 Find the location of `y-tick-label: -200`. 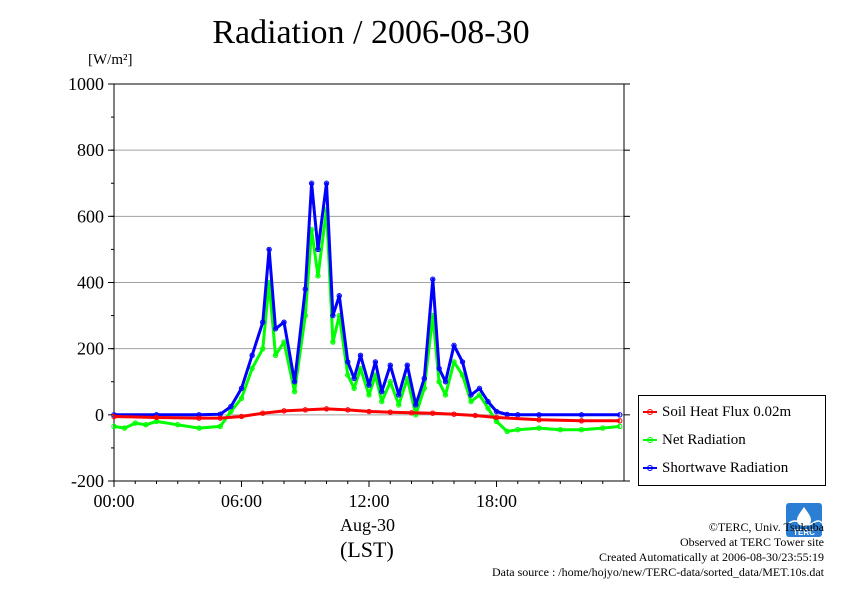

y-tick-label: -200 is located at coordinates (87, 481).